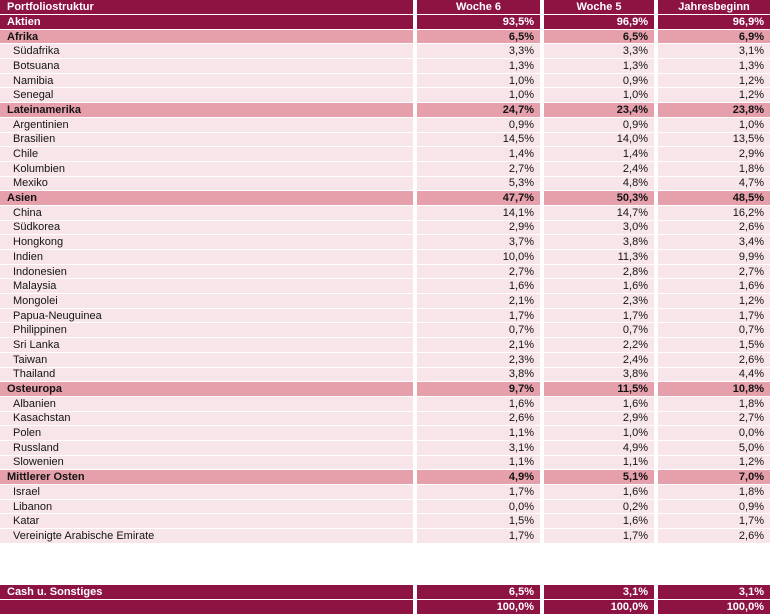 The height and width of the screenshot is (615, 770). Describe the element at coordinates (206, 272) in the screenshot. I see `row-label: Indonesien` at that location.